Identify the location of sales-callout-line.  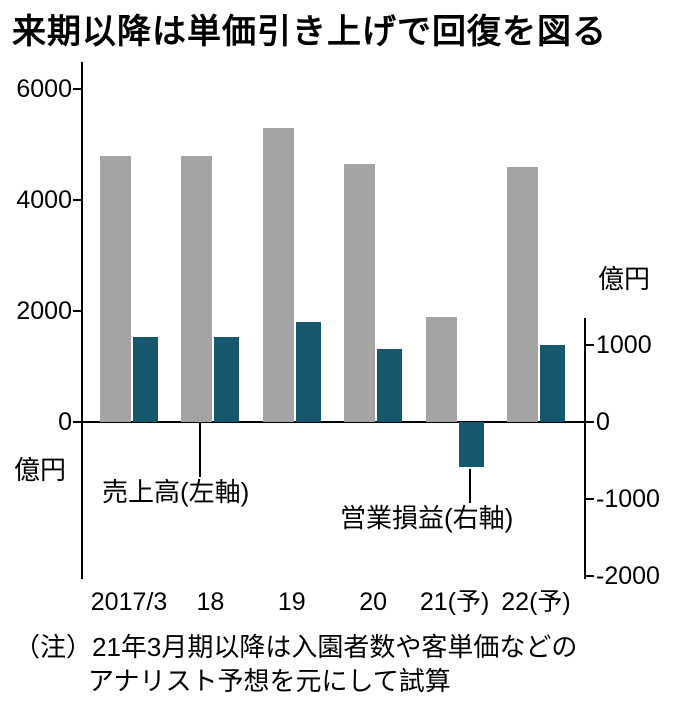
(200, 450).